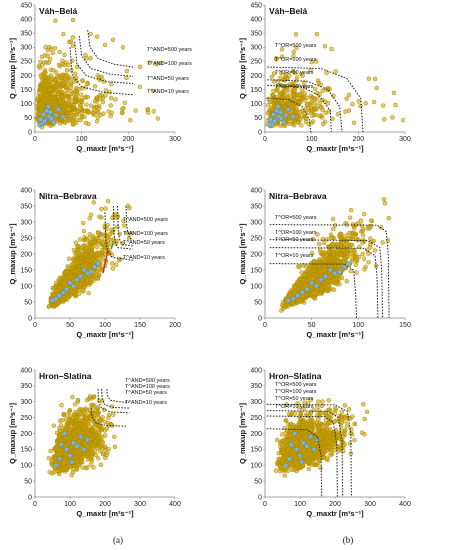  I want to click on return-period-curves, so click(329, 271).